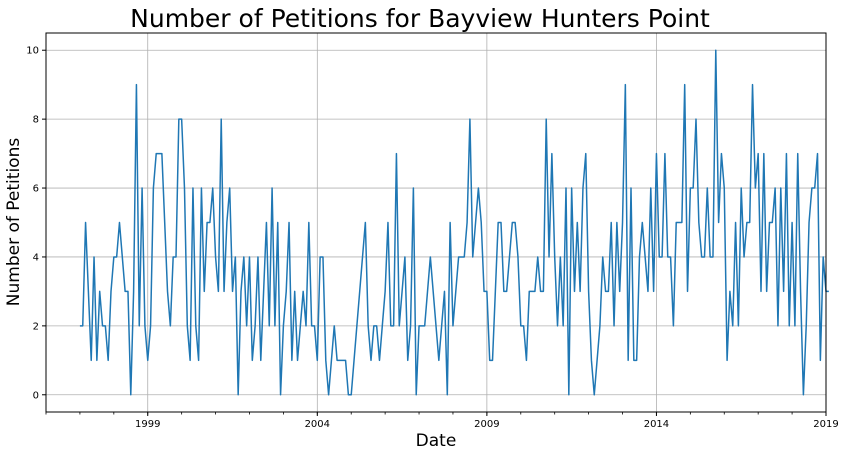 The width and height of the screenshot is (846, 455). What do you see at coordinates (32, 51) in the screenshot?
I see `y-tick-label: 10` at bounding box center [32, 51].